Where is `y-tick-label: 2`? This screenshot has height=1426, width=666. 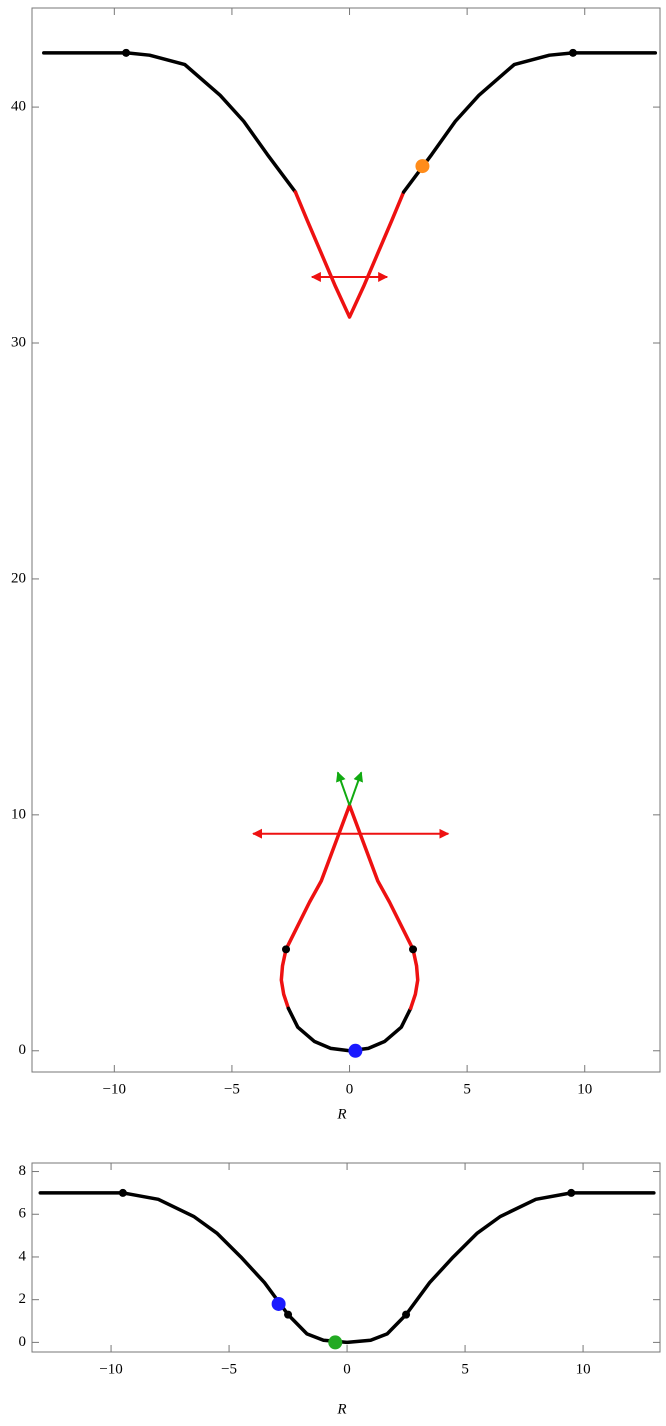 y-tick-label: 2 is located at coordinates (23, 1299).